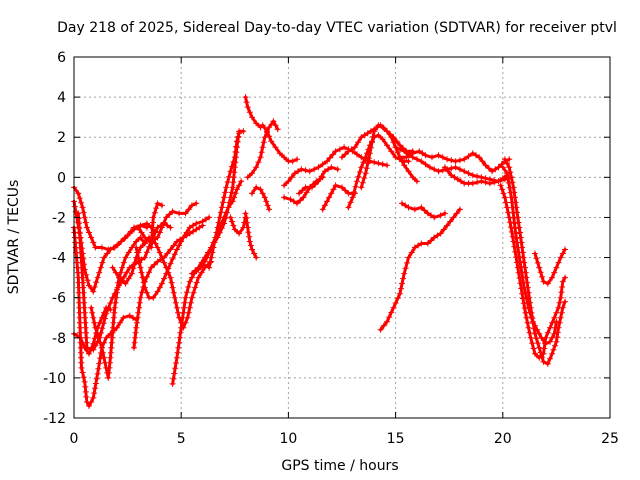 This screenshot has width=640, height=480. What do you see at coordinates (61, 98) in the screenshot?
I see `y-tick-label: 4` at bounding box center [61, 98].